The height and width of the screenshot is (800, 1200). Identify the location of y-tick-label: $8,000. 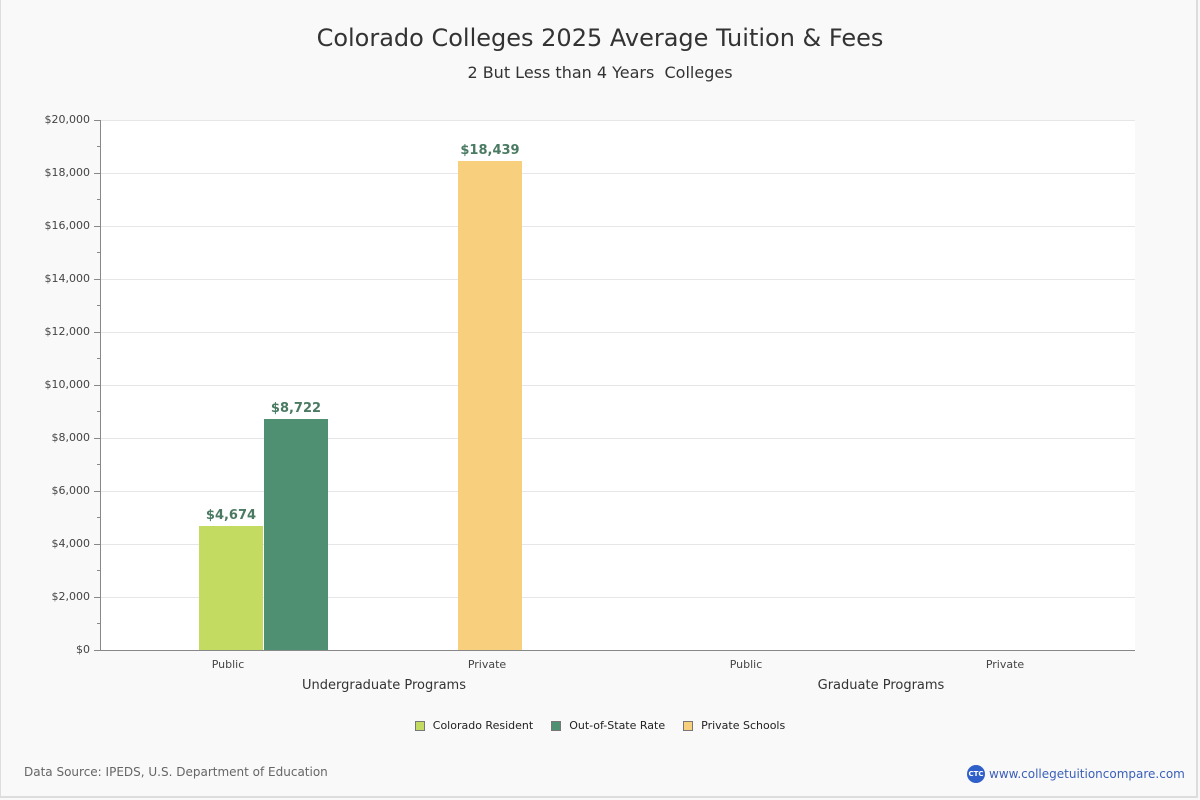
(71, 437).